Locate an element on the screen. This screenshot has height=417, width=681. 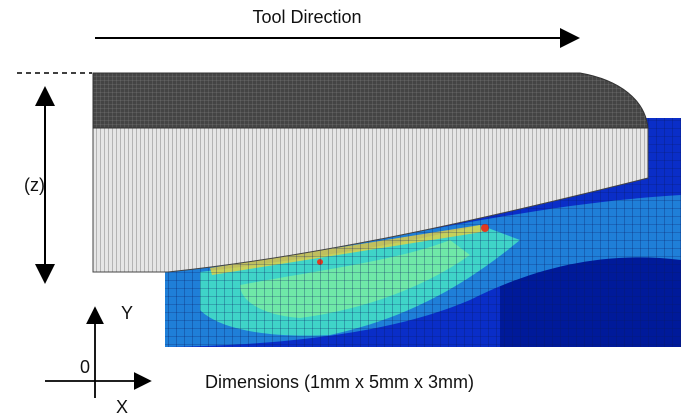
caption: Dimensions (1mm x 5mm x 3mm) is located at coordinates (339, 382).